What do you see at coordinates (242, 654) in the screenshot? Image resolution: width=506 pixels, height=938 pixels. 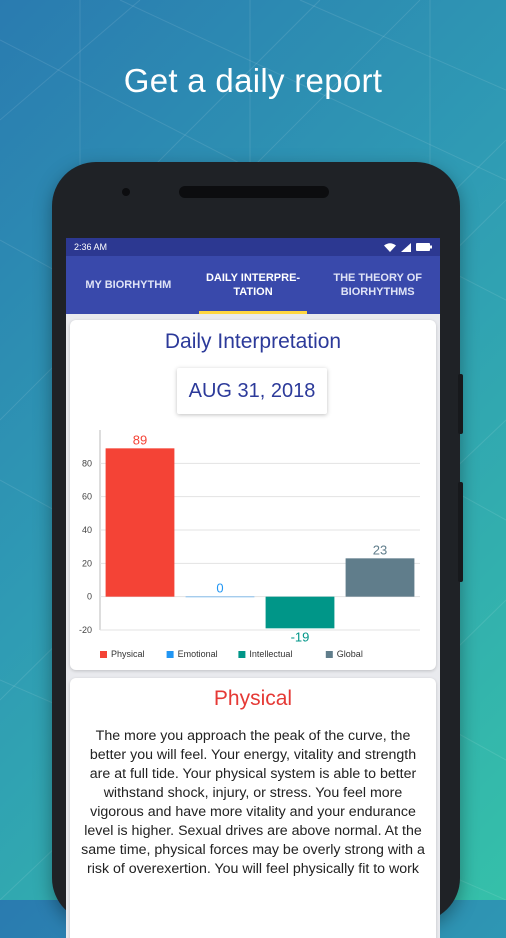 I see `legend-swatch-intellectual` at bounding box center [242, 654].